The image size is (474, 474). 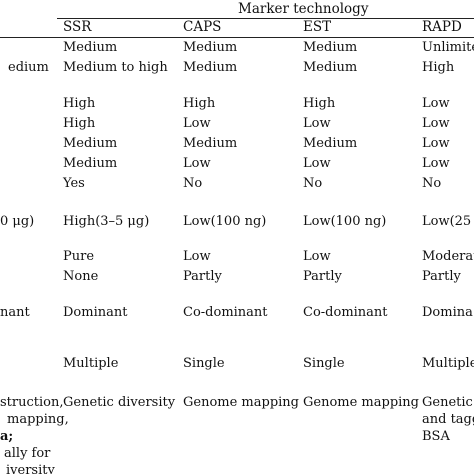 What do you see at coordinates (345, 221) in the screenshot?
I see `table-cell-est: Low(100 ng)` at bounding box center [345, 221].